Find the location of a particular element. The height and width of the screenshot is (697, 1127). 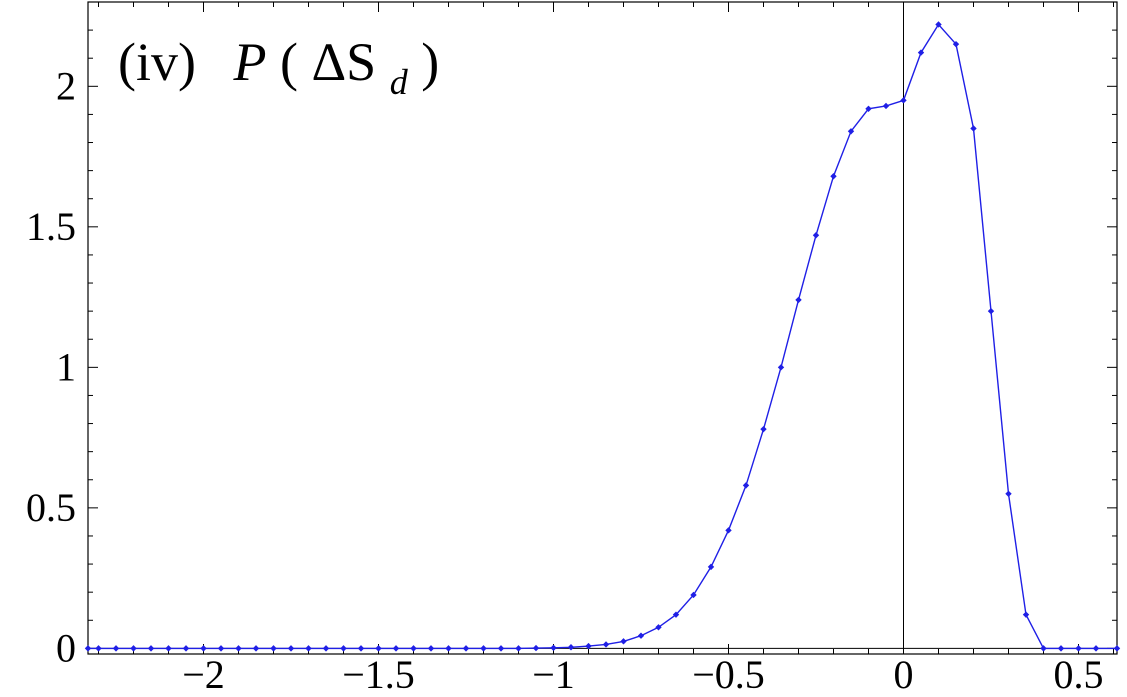

title-delta-s: ΔS is located at coordinates (343, 62).